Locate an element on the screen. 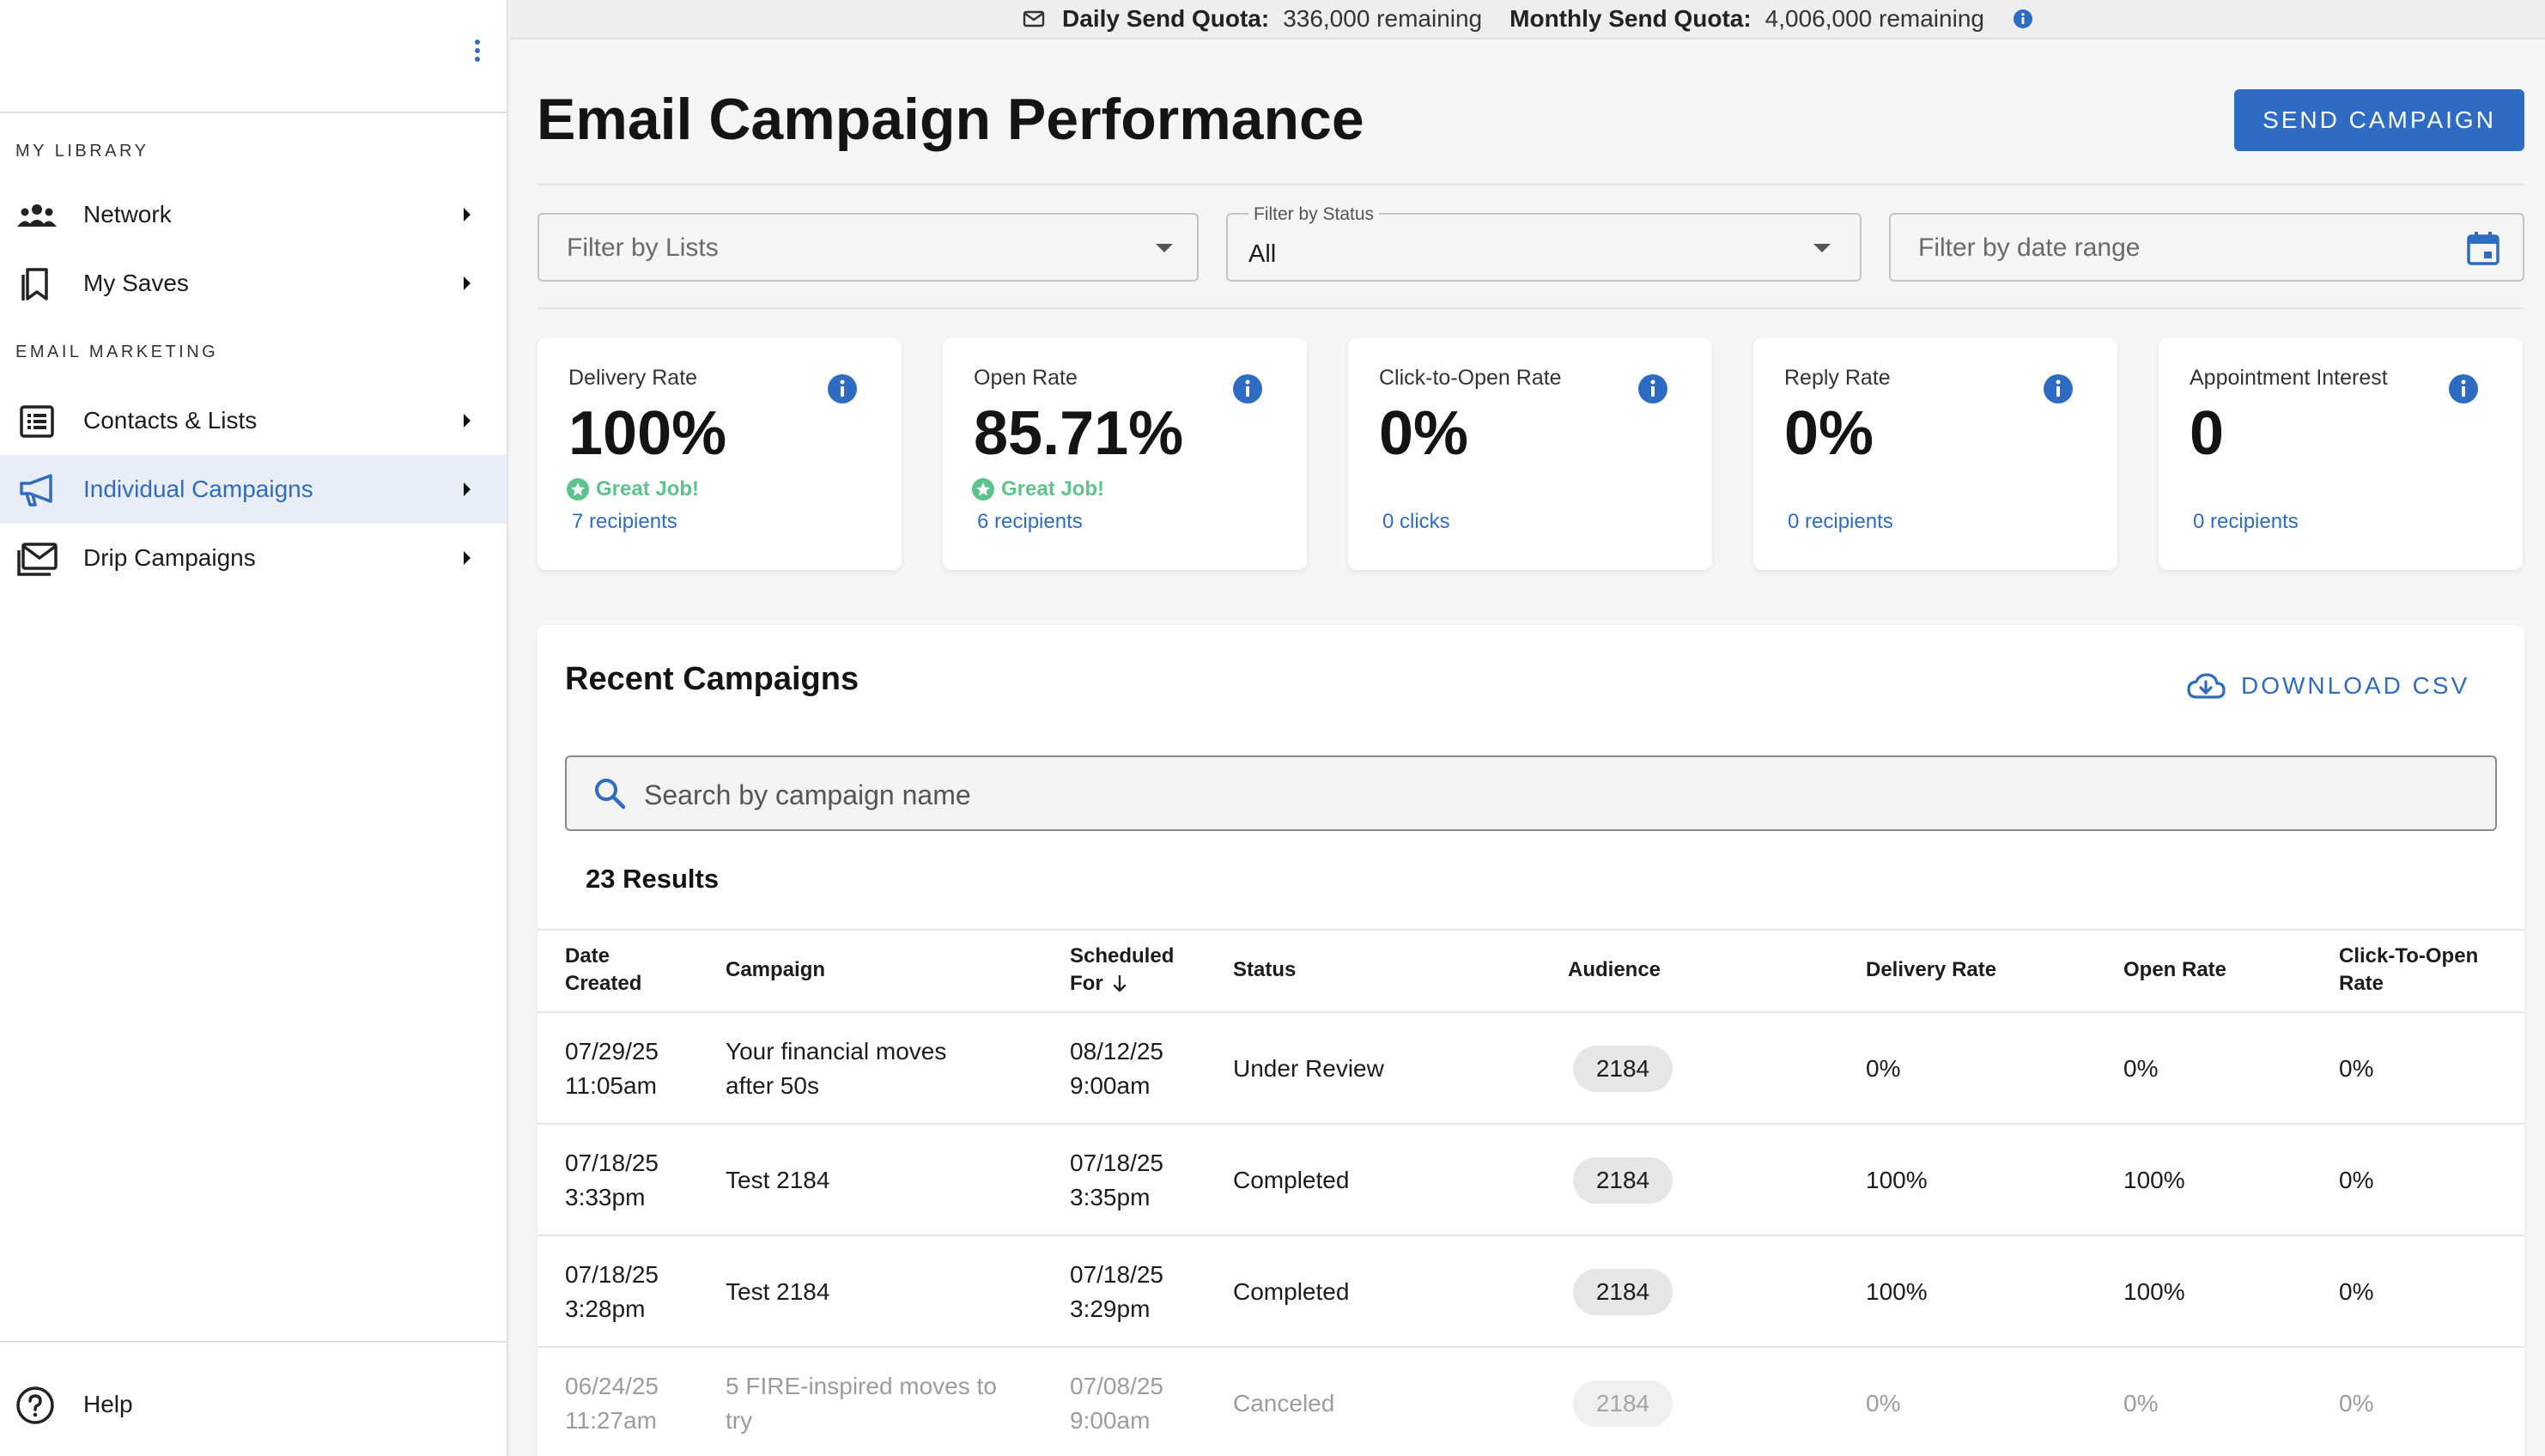 This screenshot has width=2545, height=1456. search-icon is located at coordinates (610, 795).